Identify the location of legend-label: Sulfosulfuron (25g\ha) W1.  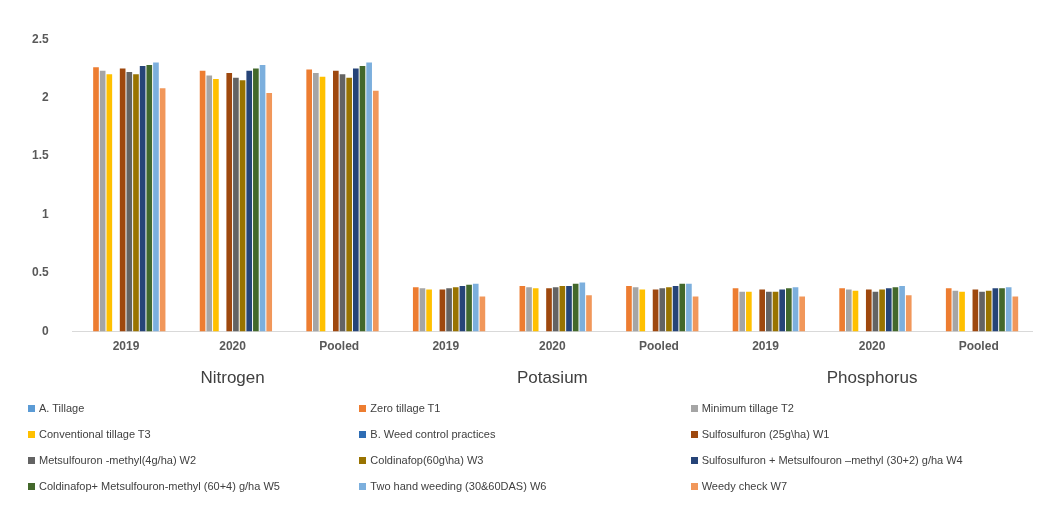
(765, 434).